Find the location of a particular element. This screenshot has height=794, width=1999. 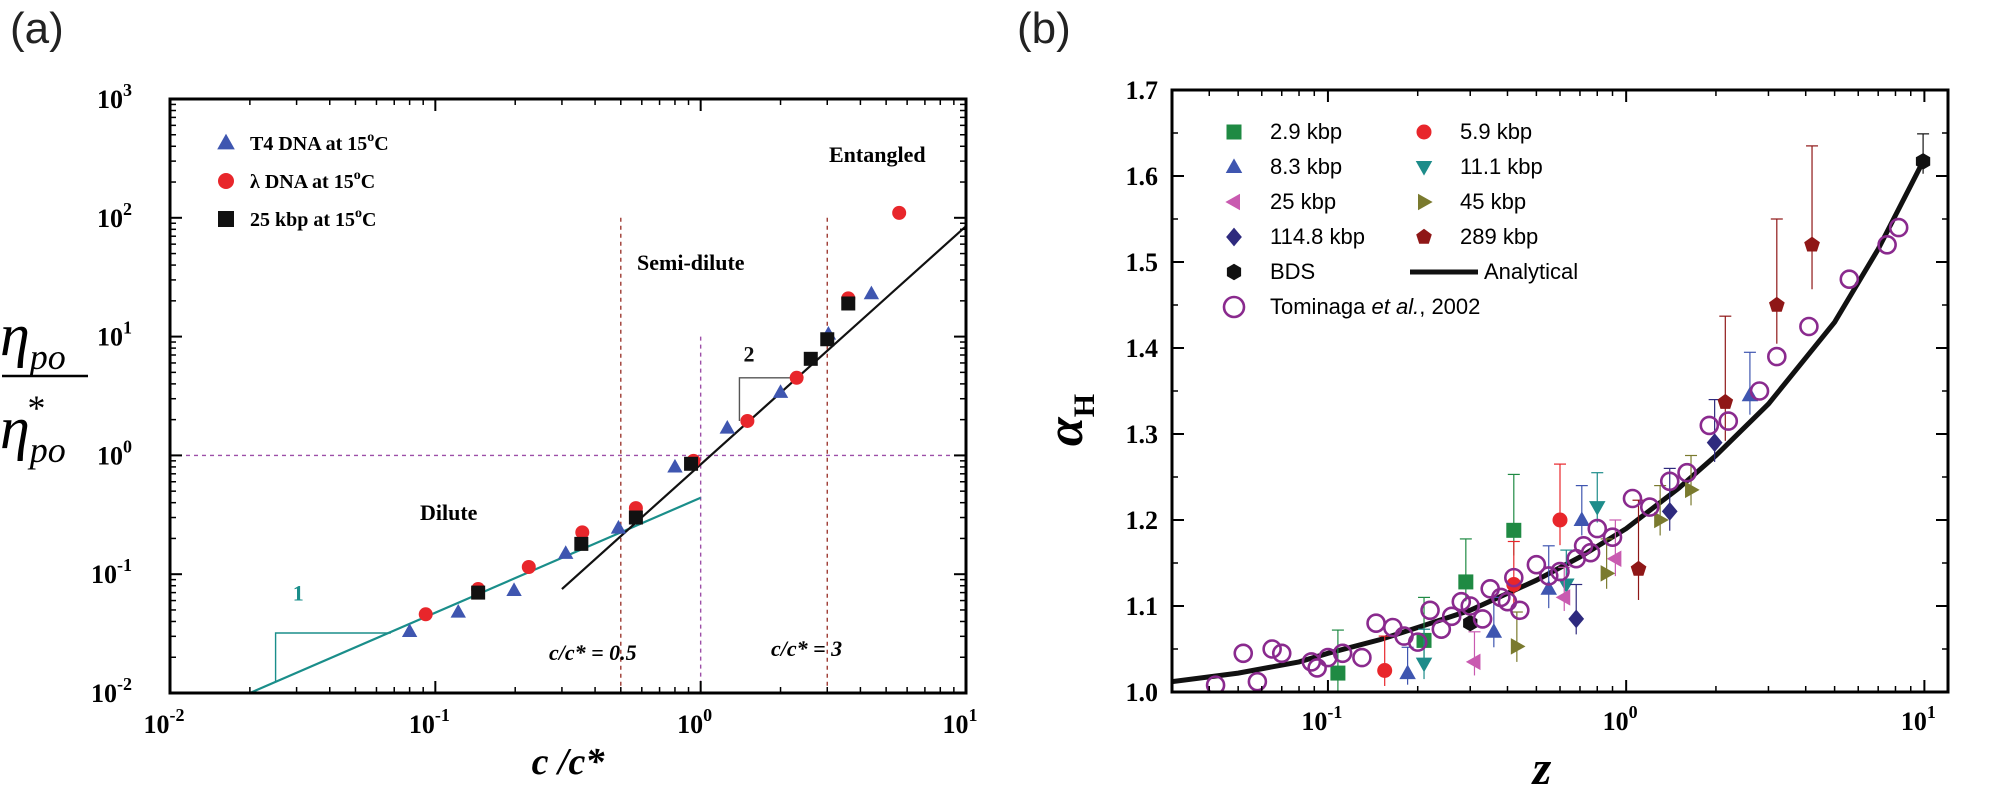

y-tick-label-5: 10³ is located at coordinates (114, 97).